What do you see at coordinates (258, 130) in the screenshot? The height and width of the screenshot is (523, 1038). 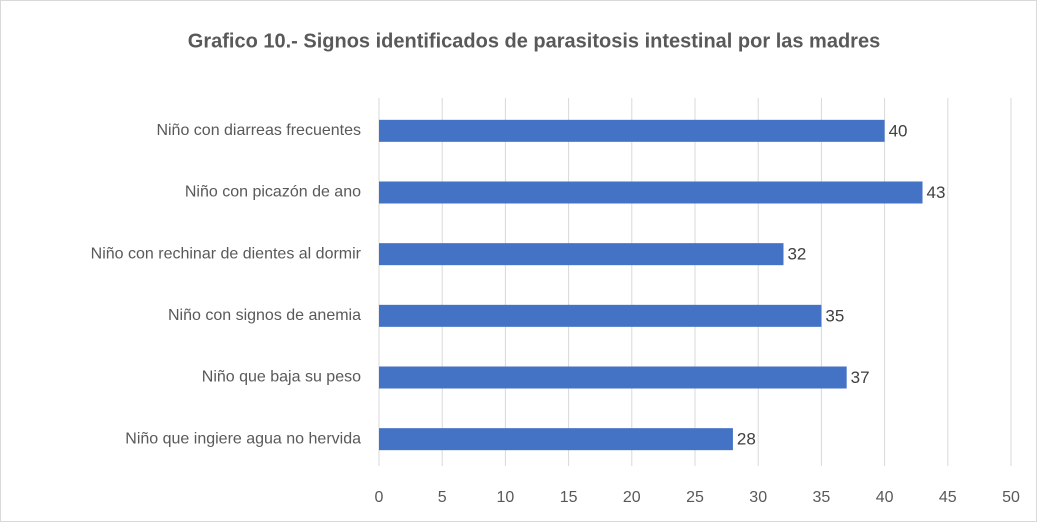 I see `y-tick-label: Niño con diarreas frecuentes` at bounding box center [258, 130].